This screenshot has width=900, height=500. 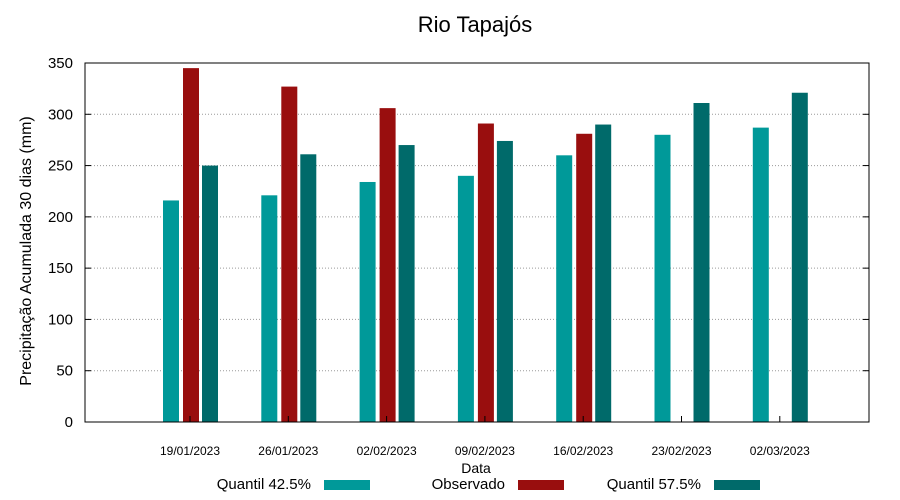 What do you see at coordinates (485, 451) in the screenshot?
I see `x-tick-label: 09/02/2023` at bounding box center [485, 451].